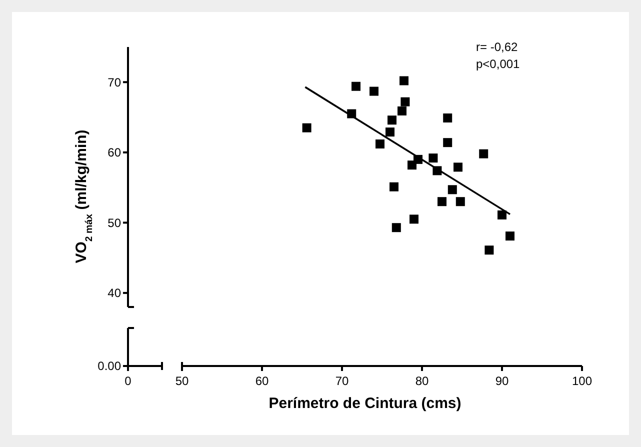 This screenshot has height=447, width=641. What do you see at coordinates (262, 381) in the screenshot?
I see `x-tick-label: 60` at bounding box center [262, 381].